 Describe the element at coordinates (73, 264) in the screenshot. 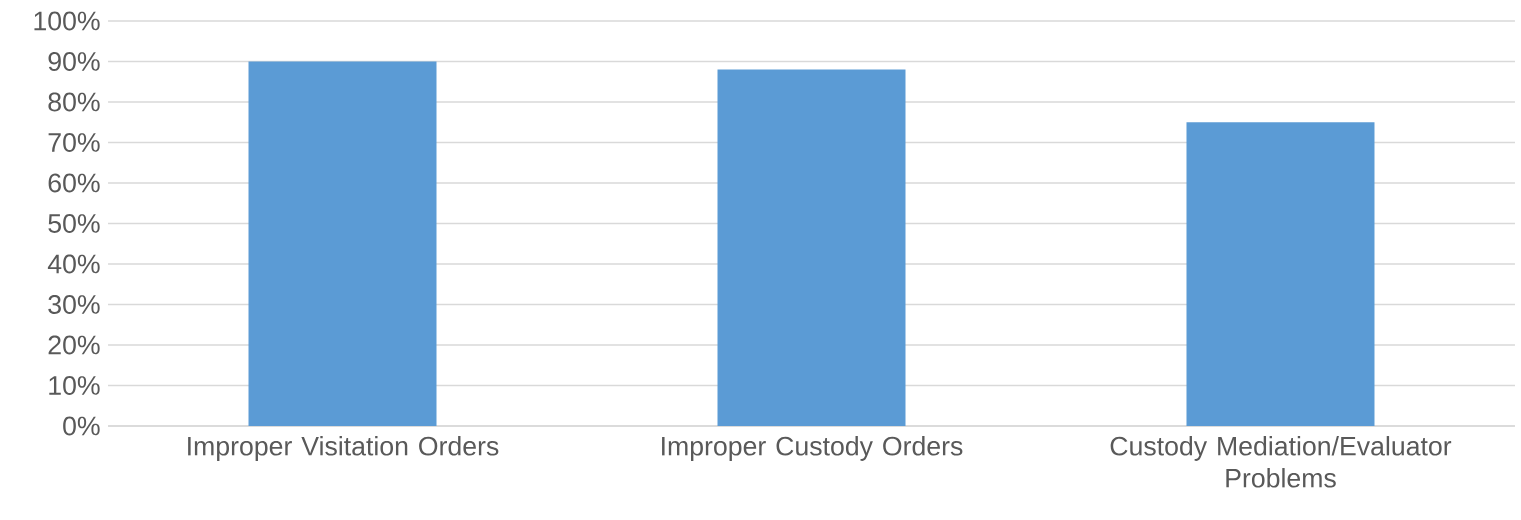

I see `y-tick-label: 40%` at that location.